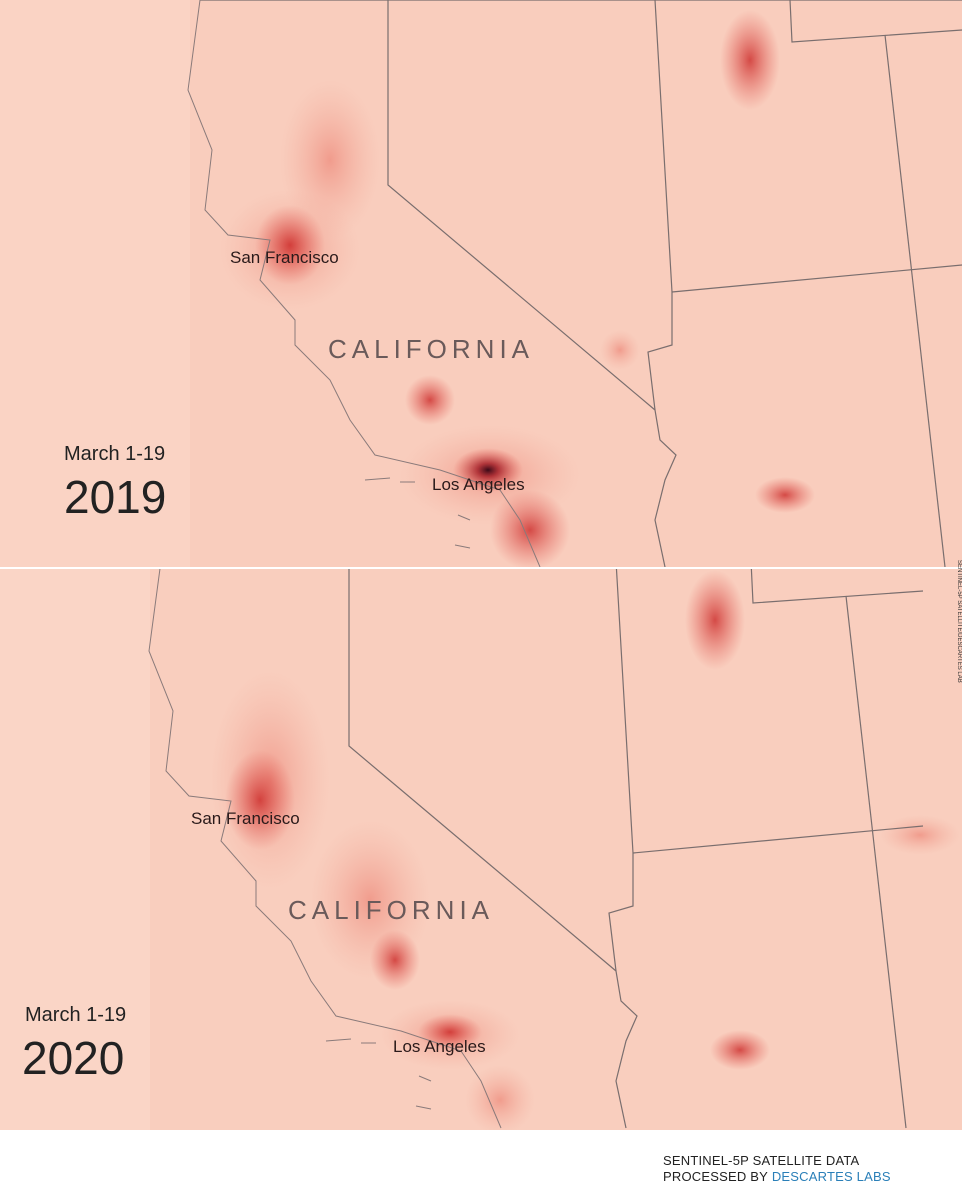 This screenshot has width=962, height=1200. I want to click on credit-line: SENTINEL-5P SATELLITE DATA, so click(761, 1160).